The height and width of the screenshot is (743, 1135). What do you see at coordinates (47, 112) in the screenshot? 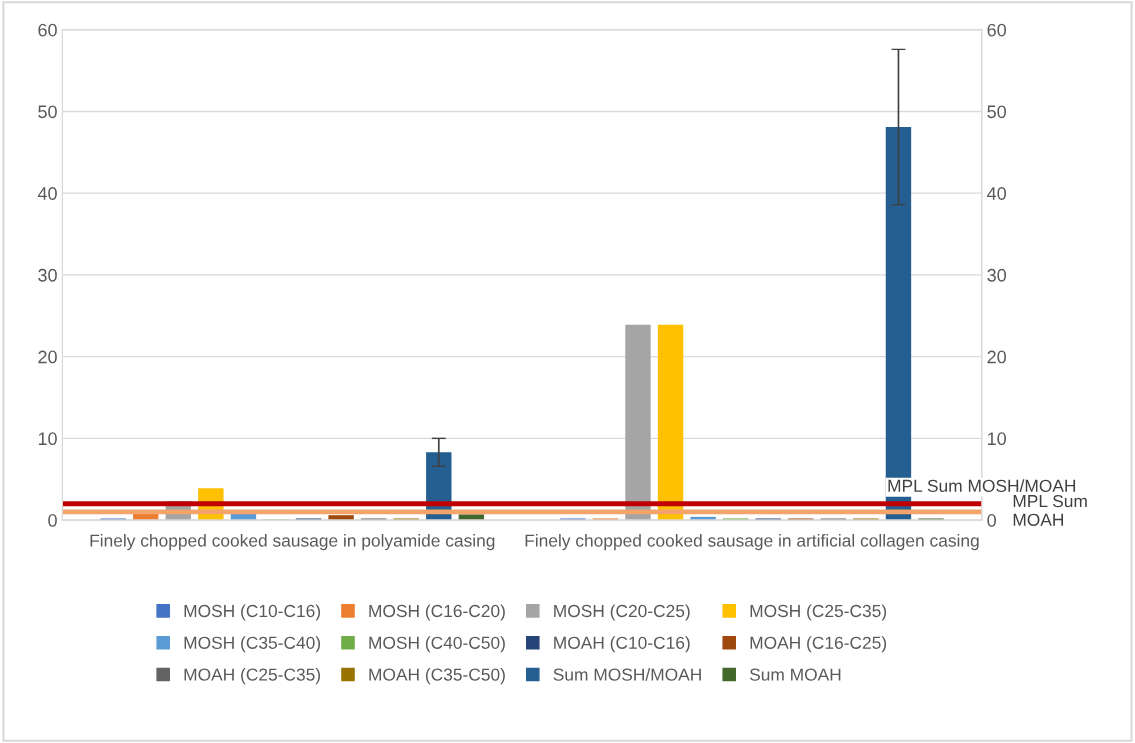
I see `y-tick-label: 50` at bounding box center [47, 112].